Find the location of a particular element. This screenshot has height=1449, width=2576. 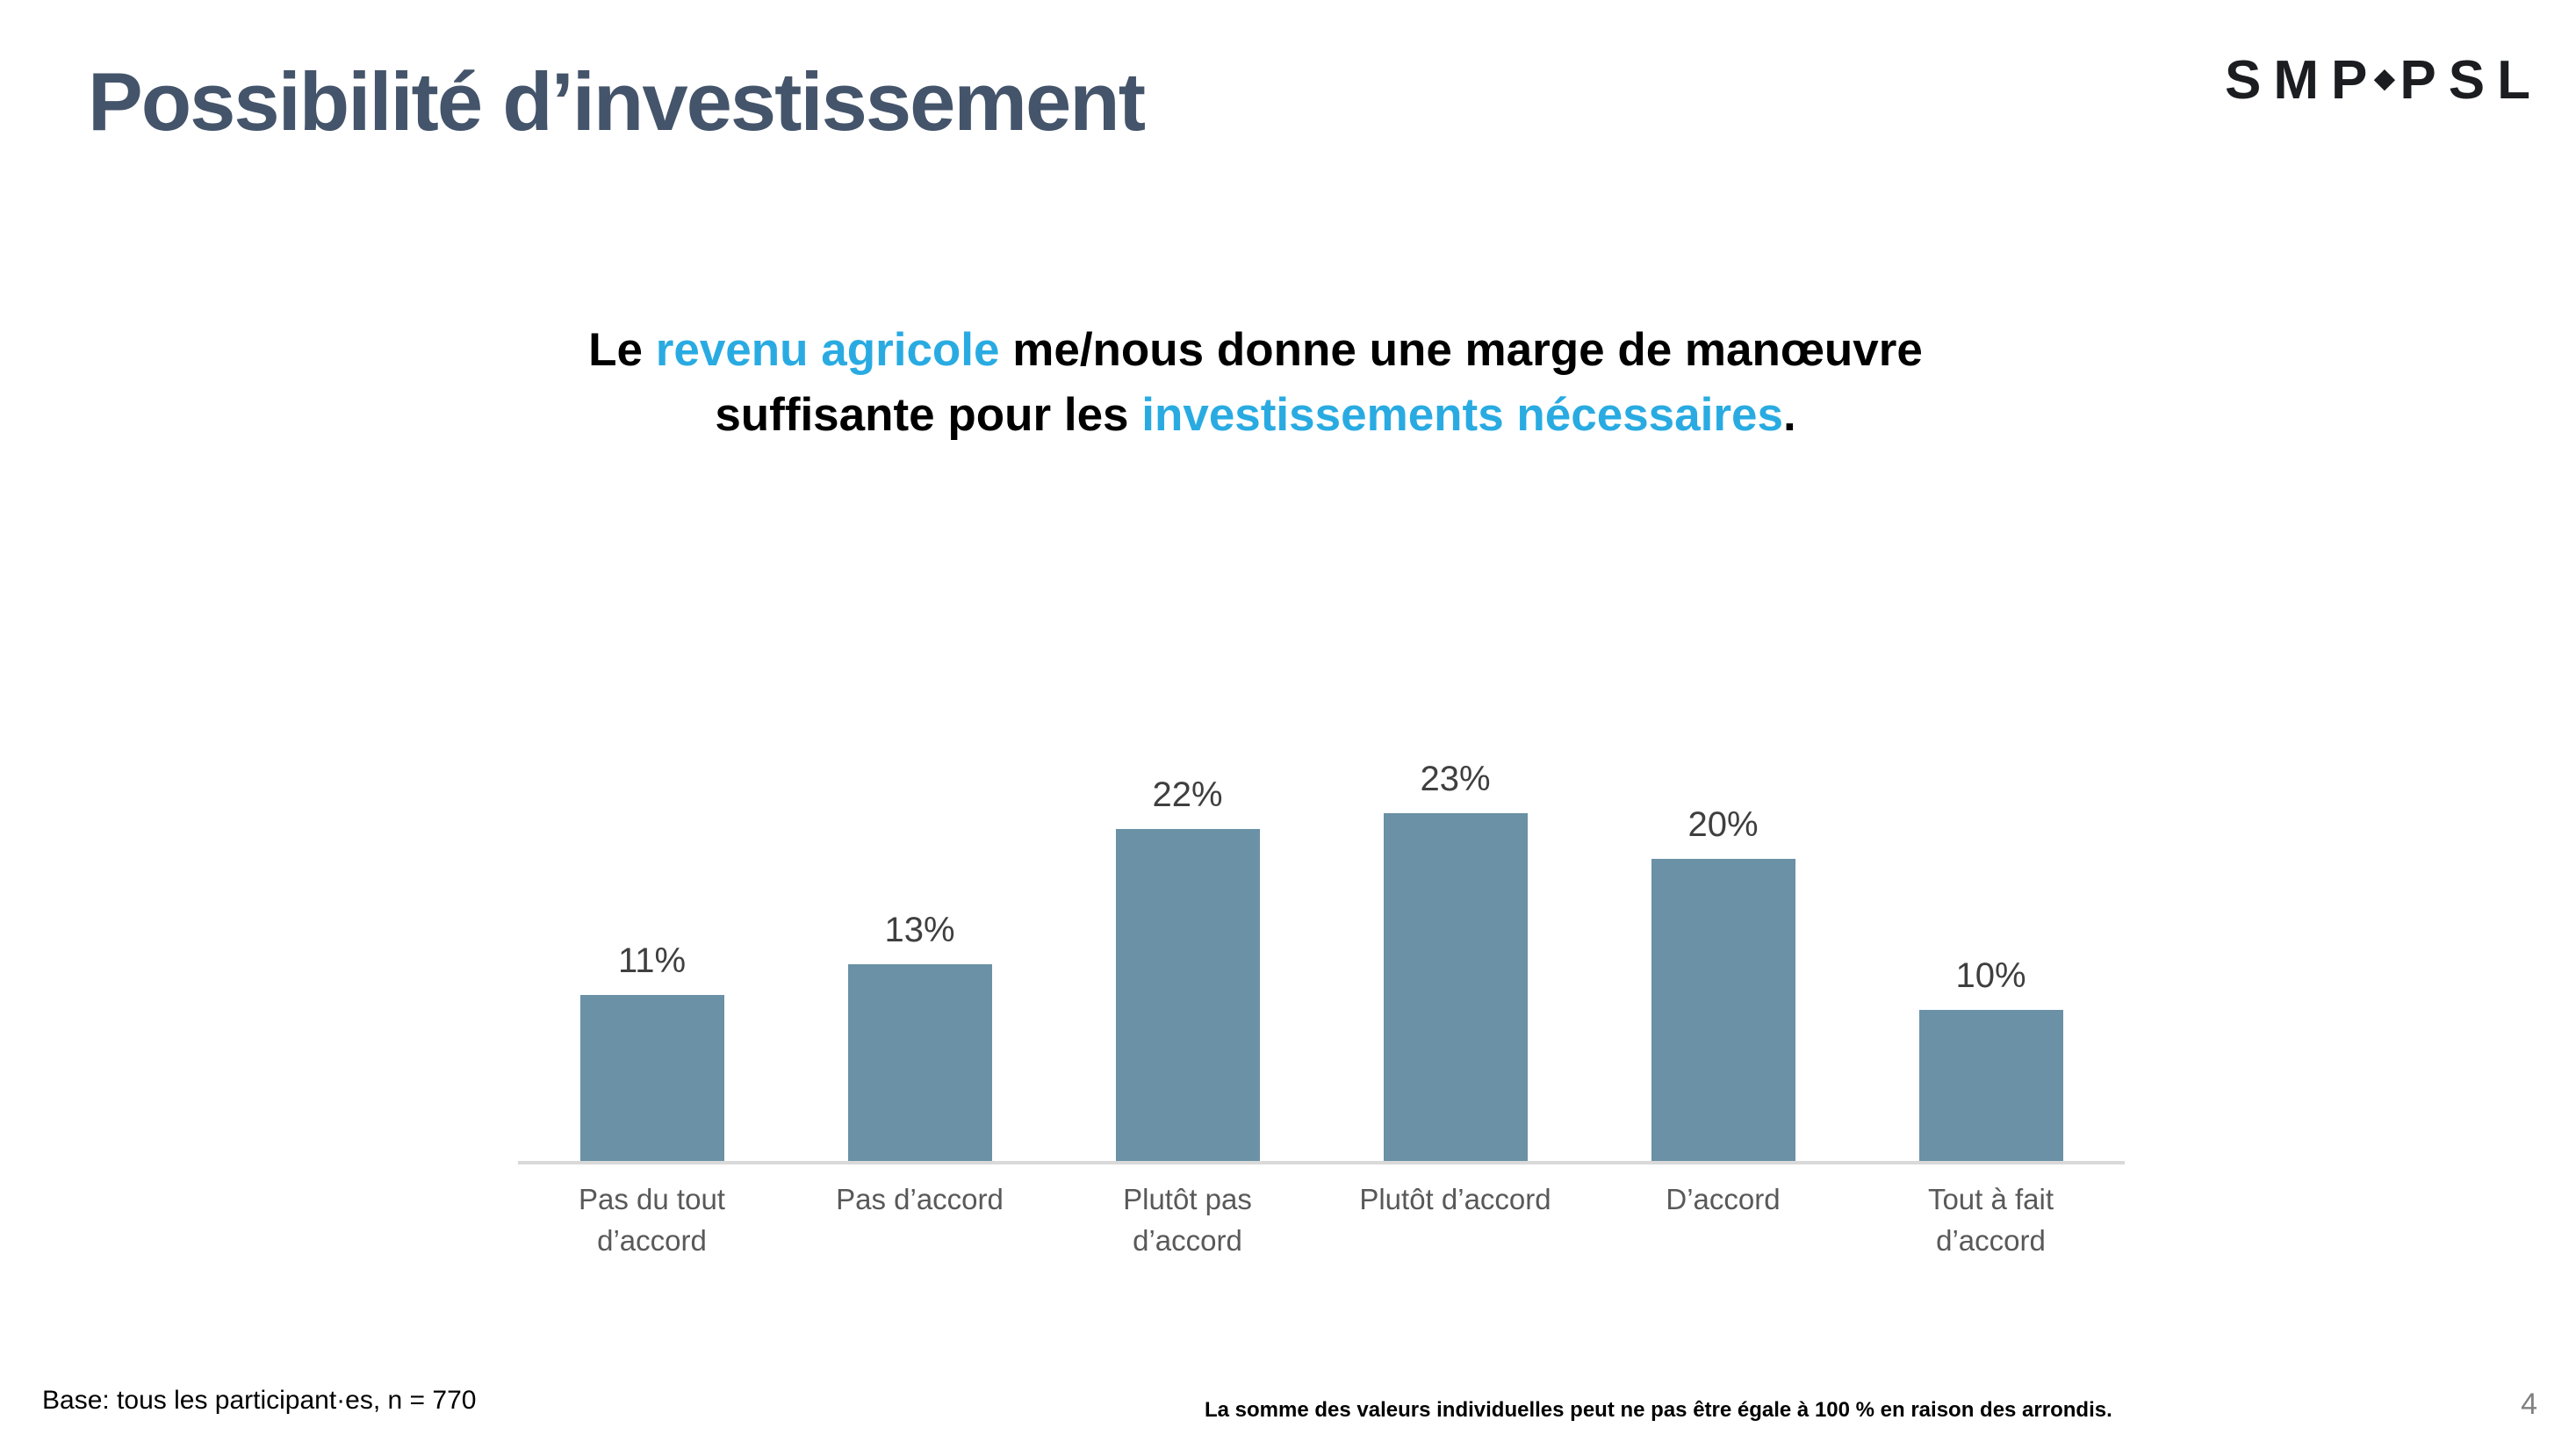

category-label: Plutôt pas d’accord is located at coordinates (1187, 1220).